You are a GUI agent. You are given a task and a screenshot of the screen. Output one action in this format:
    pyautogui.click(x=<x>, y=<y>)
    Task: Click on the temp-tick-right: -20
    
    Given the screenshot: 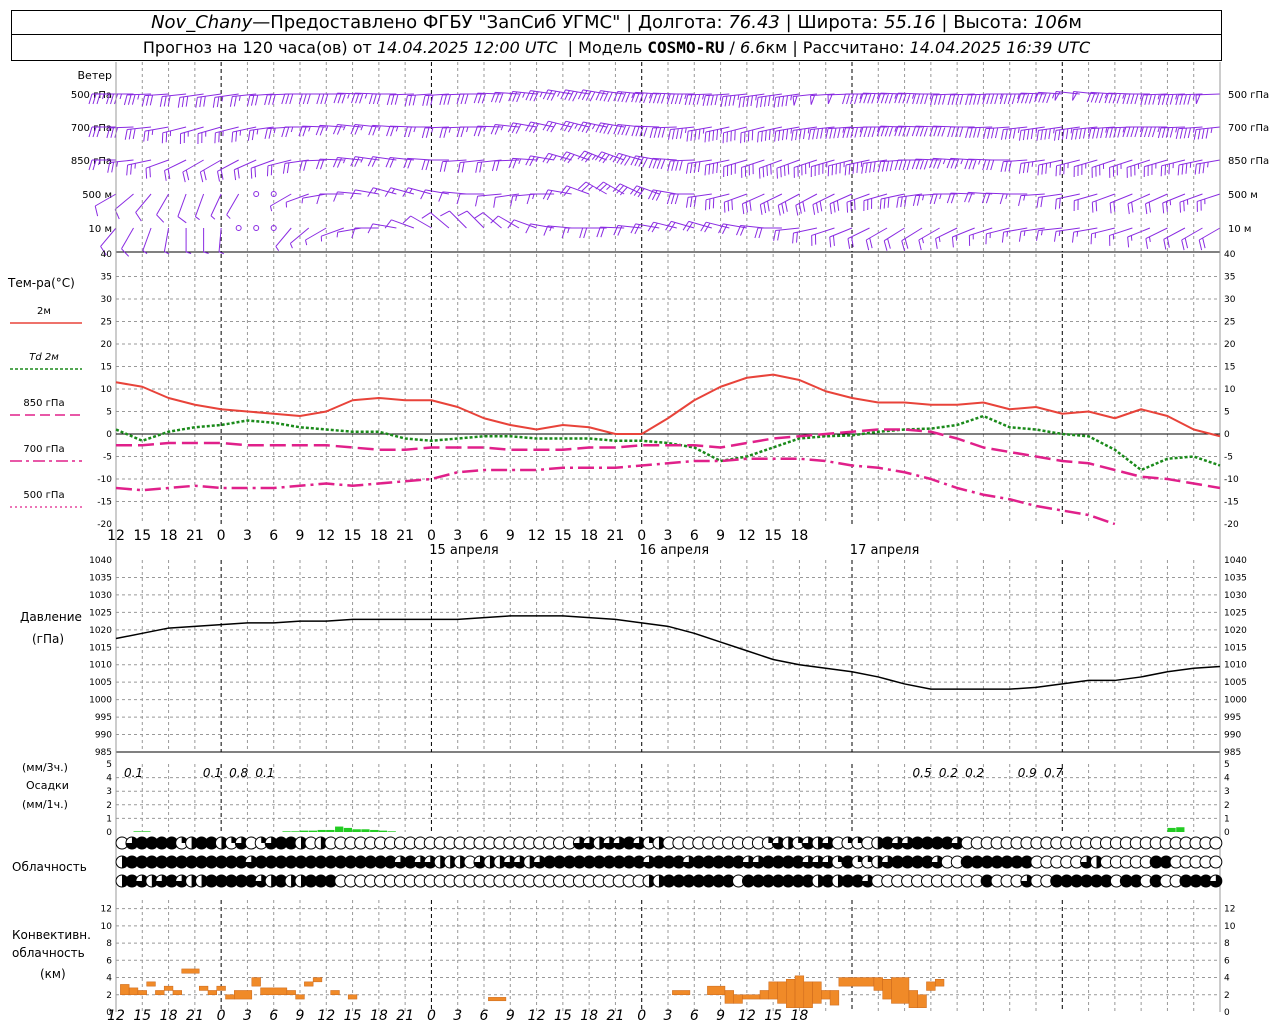 What is the action you would take?
    pyautogui.click(x=1231, y=525)
    